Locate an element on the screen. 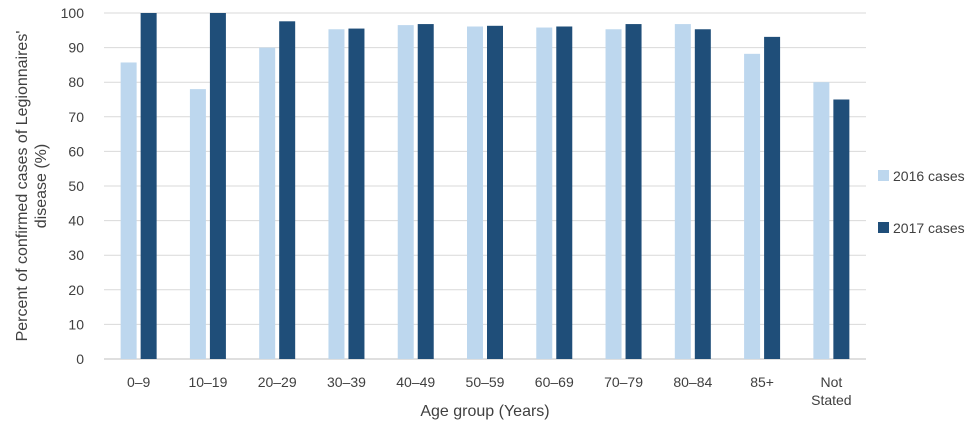  x-tick-label: 20–29 is located at coordinates (277, 382).